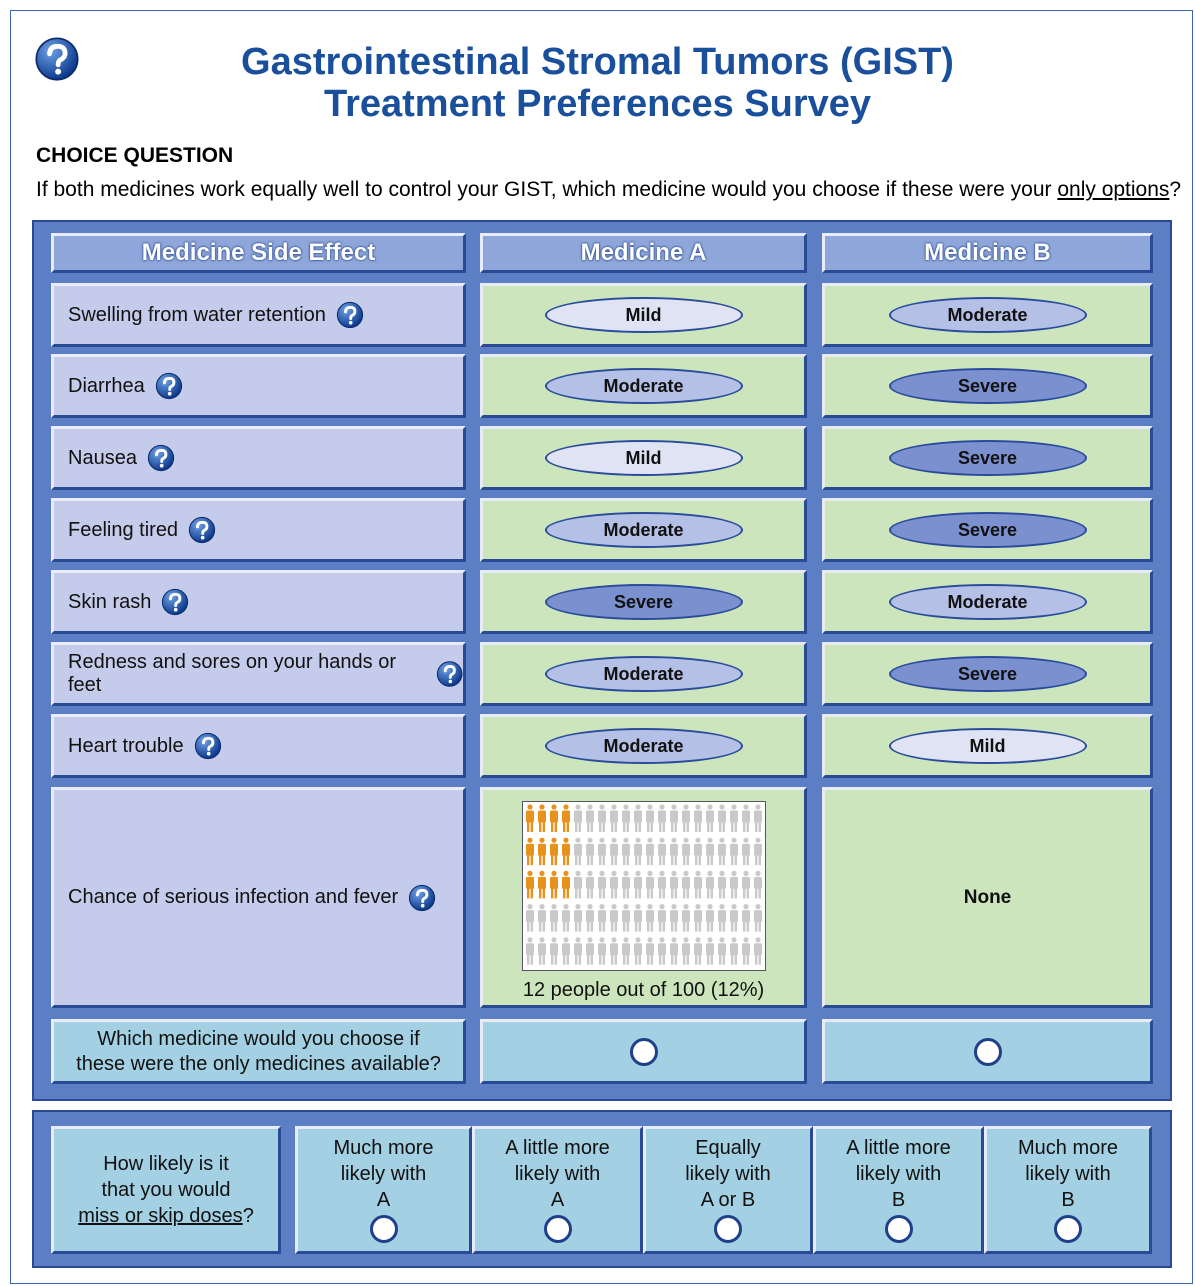  What do you see at coordinates (102, 457) in the screenshot?
I see `effect-label: Nausea` at bounding box center [102, 457].